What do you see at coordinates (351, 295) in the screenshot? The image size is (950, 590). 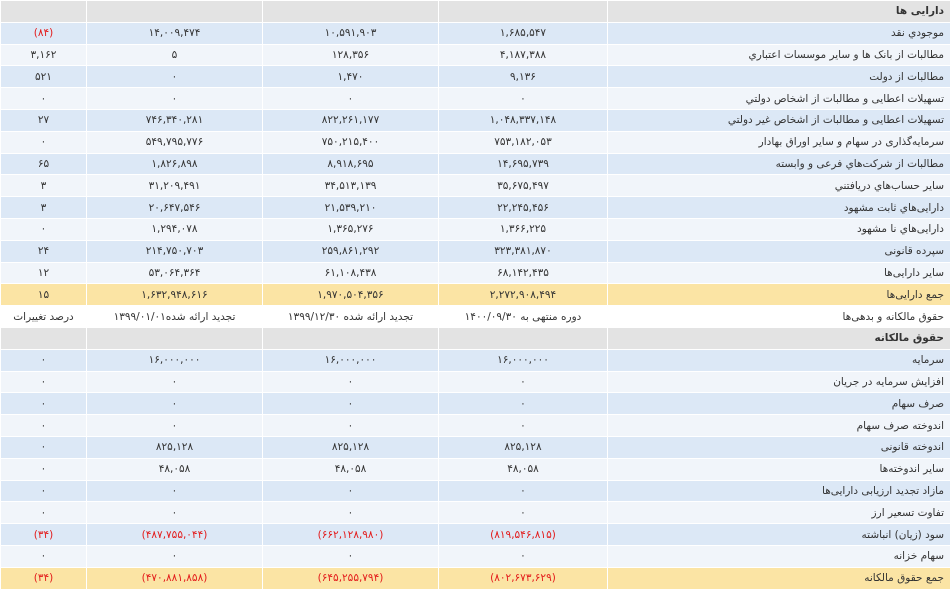 I see `cell: ۱,۹۷۰,۵۰۴,۳۵۶` at bounding box center [351, 295].